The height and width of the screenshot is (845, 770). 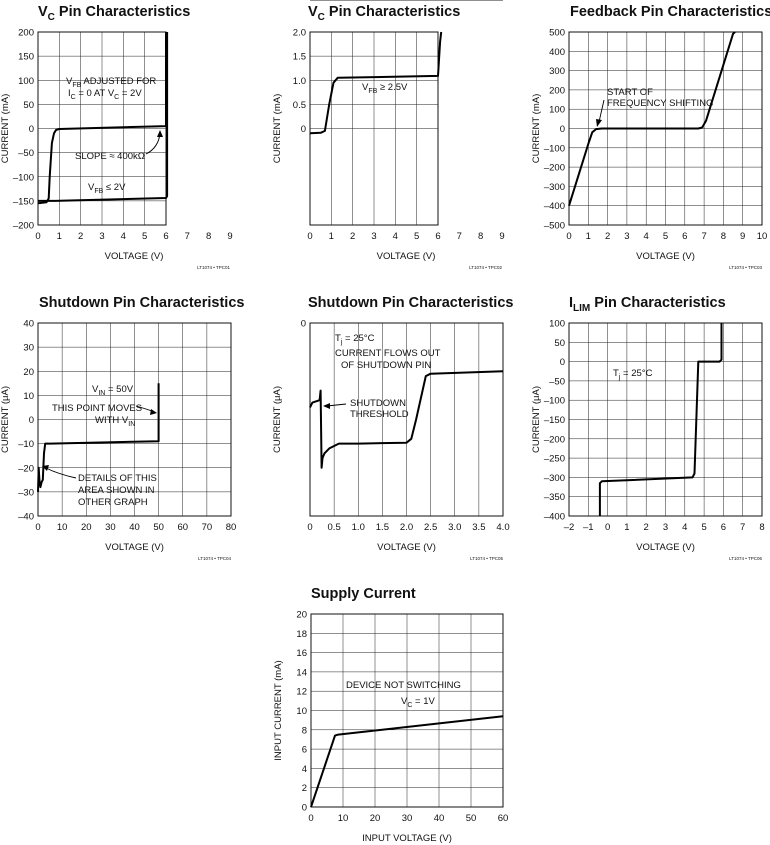 I want to click on x-tick-label: –2, so click(x=569, y=527).